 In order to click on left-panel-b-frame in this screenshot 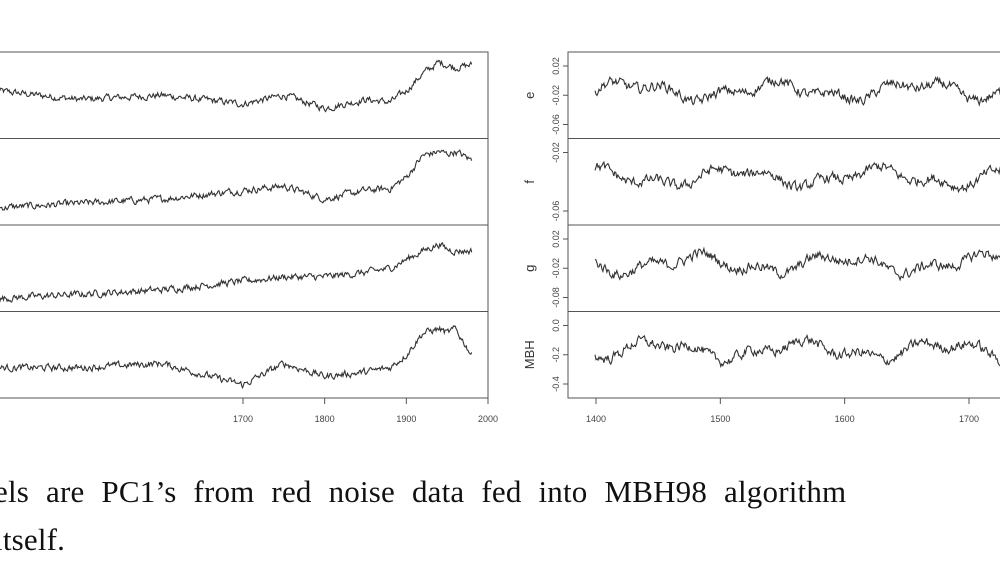, I will do `click(244, 182)`.